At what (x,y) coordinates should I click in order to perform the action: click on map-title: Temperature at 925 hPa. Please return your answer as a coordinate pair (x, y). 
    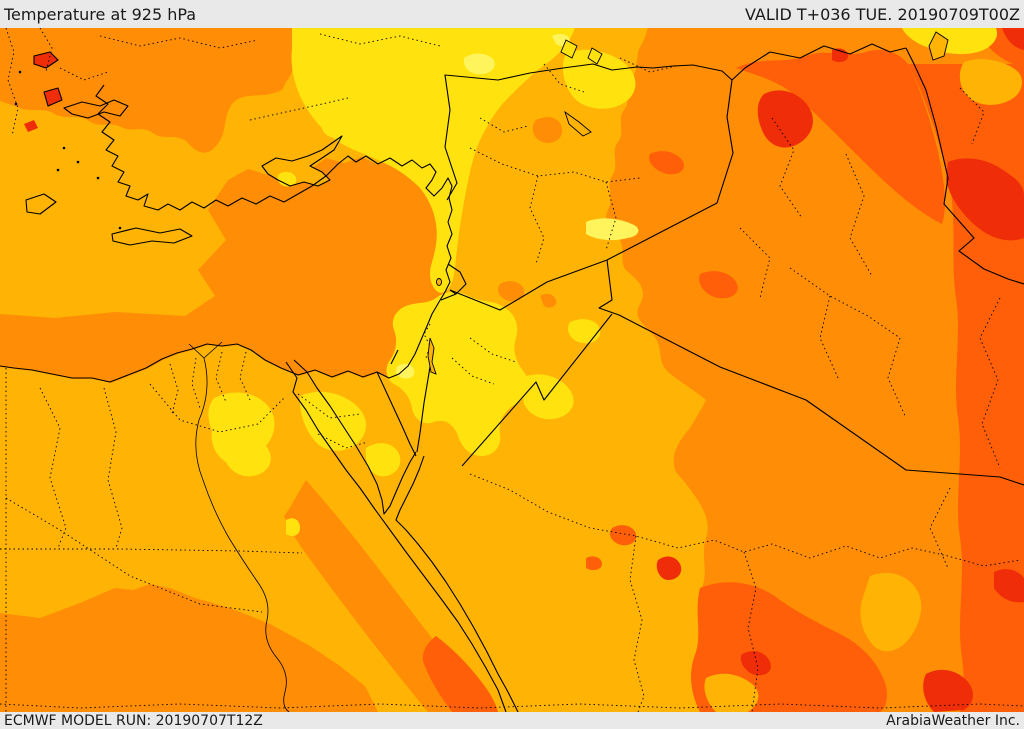
    Looking at the image, I should click on (100, 14).